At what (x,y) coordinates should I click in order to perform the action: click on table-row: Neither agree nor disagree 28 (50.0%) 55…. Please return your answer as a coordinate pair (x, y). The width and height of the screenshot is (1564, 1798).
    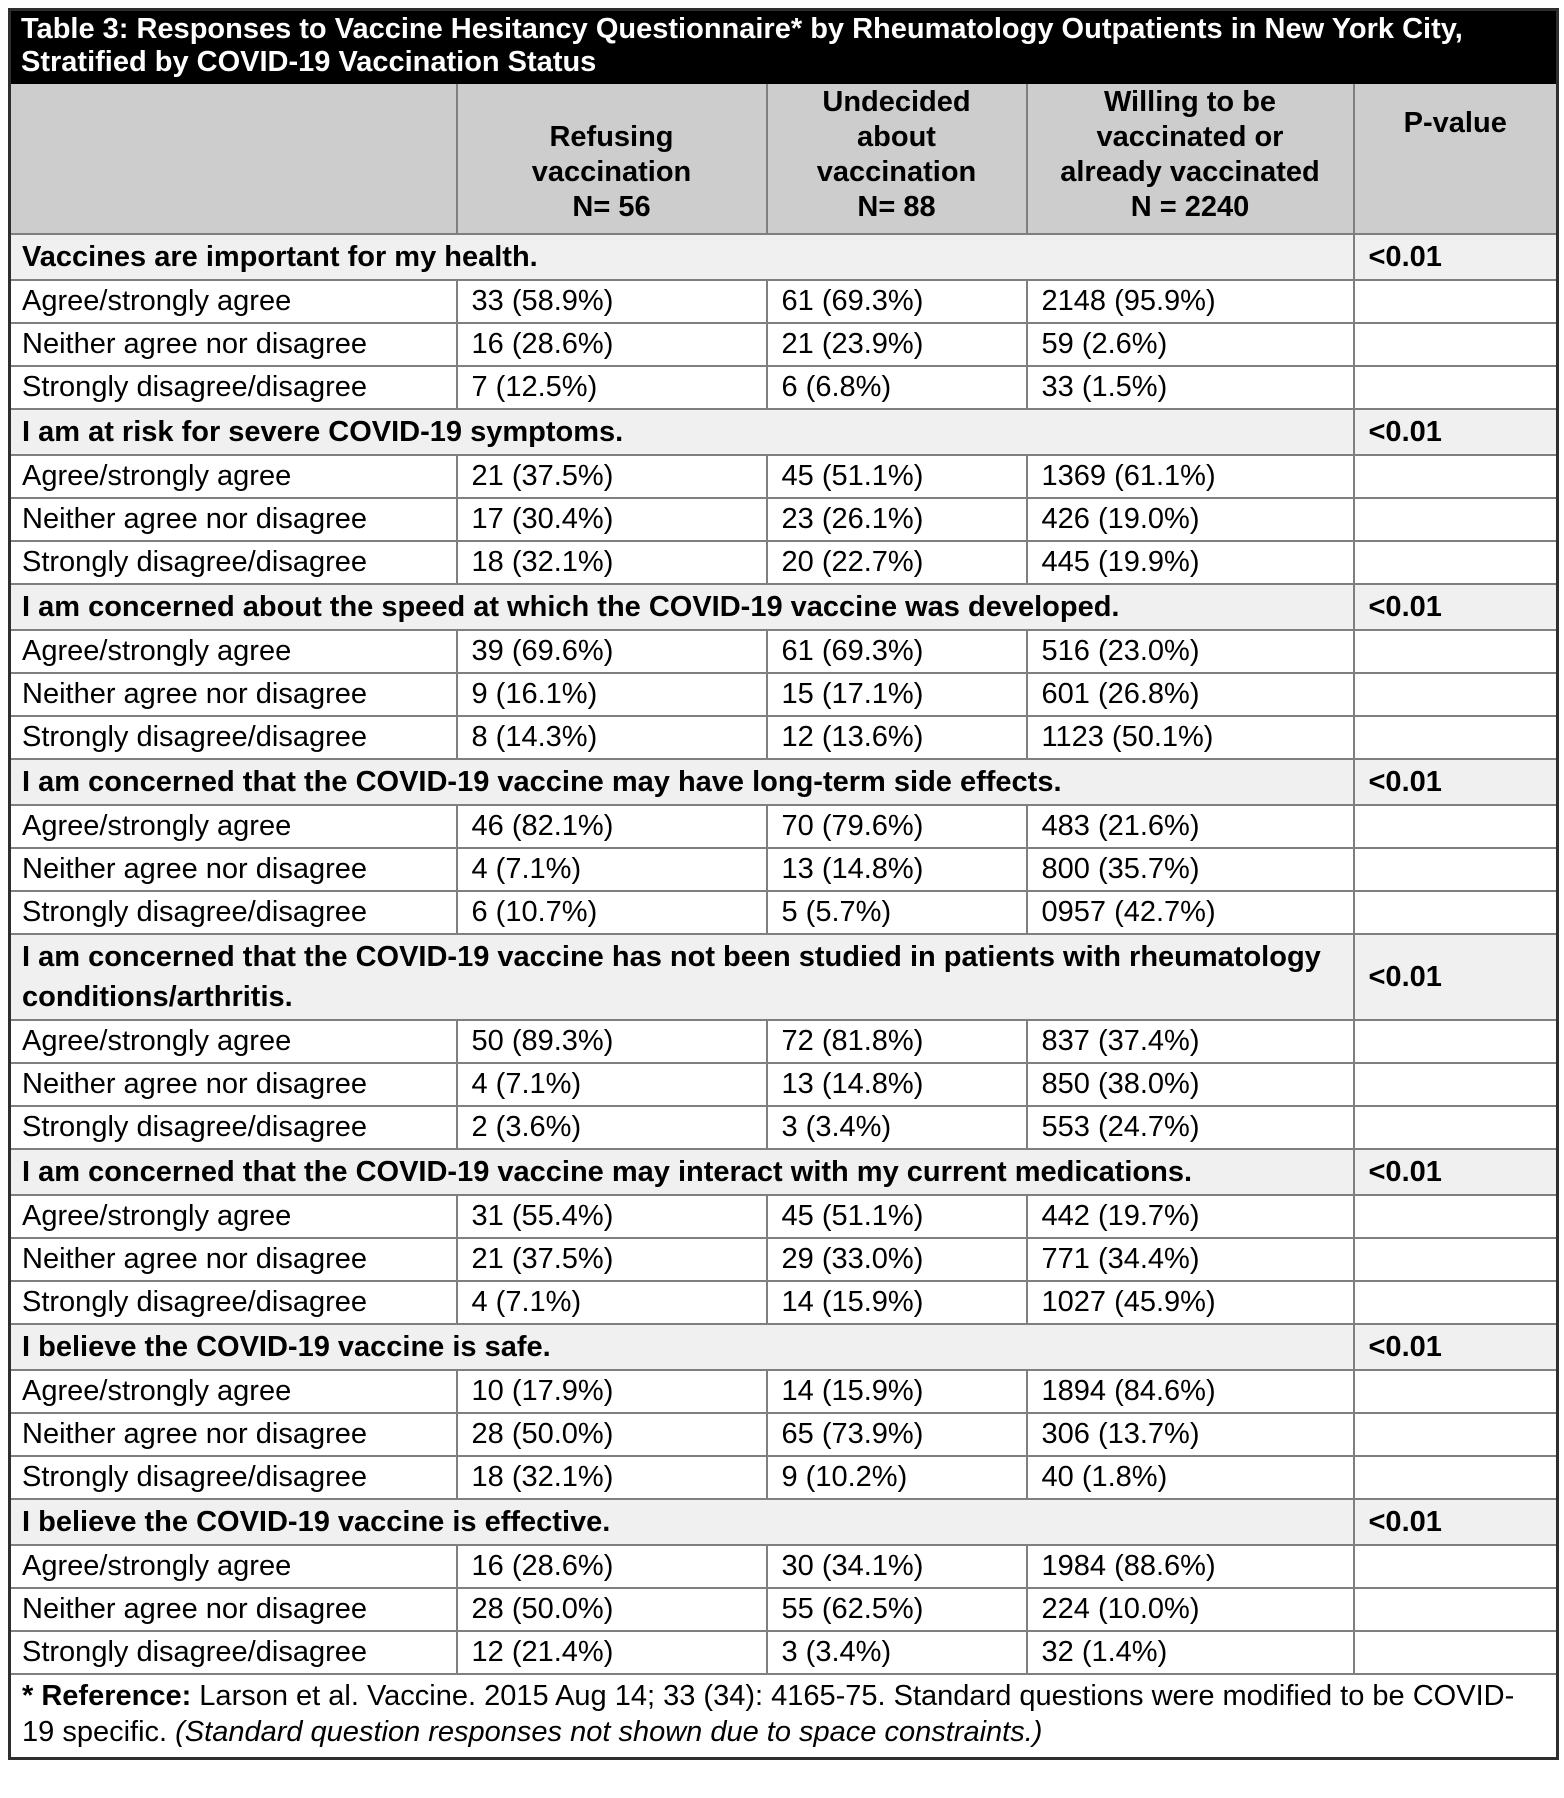
    Looking at the image, I should click on (783, 1609).